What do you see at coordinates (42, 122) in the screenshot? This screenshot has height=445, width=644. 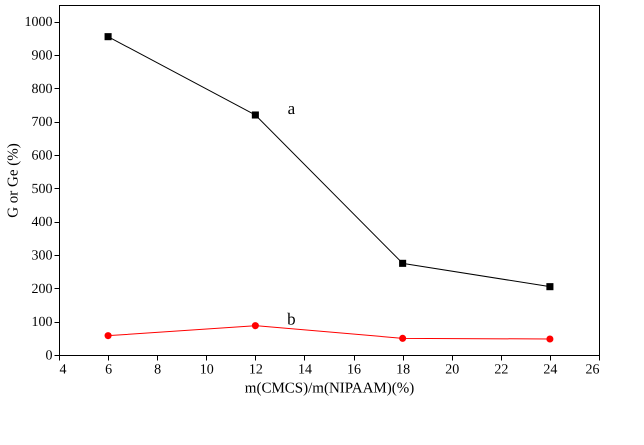 I see `y-tick-label: 700` at bounding box center [42, 122].